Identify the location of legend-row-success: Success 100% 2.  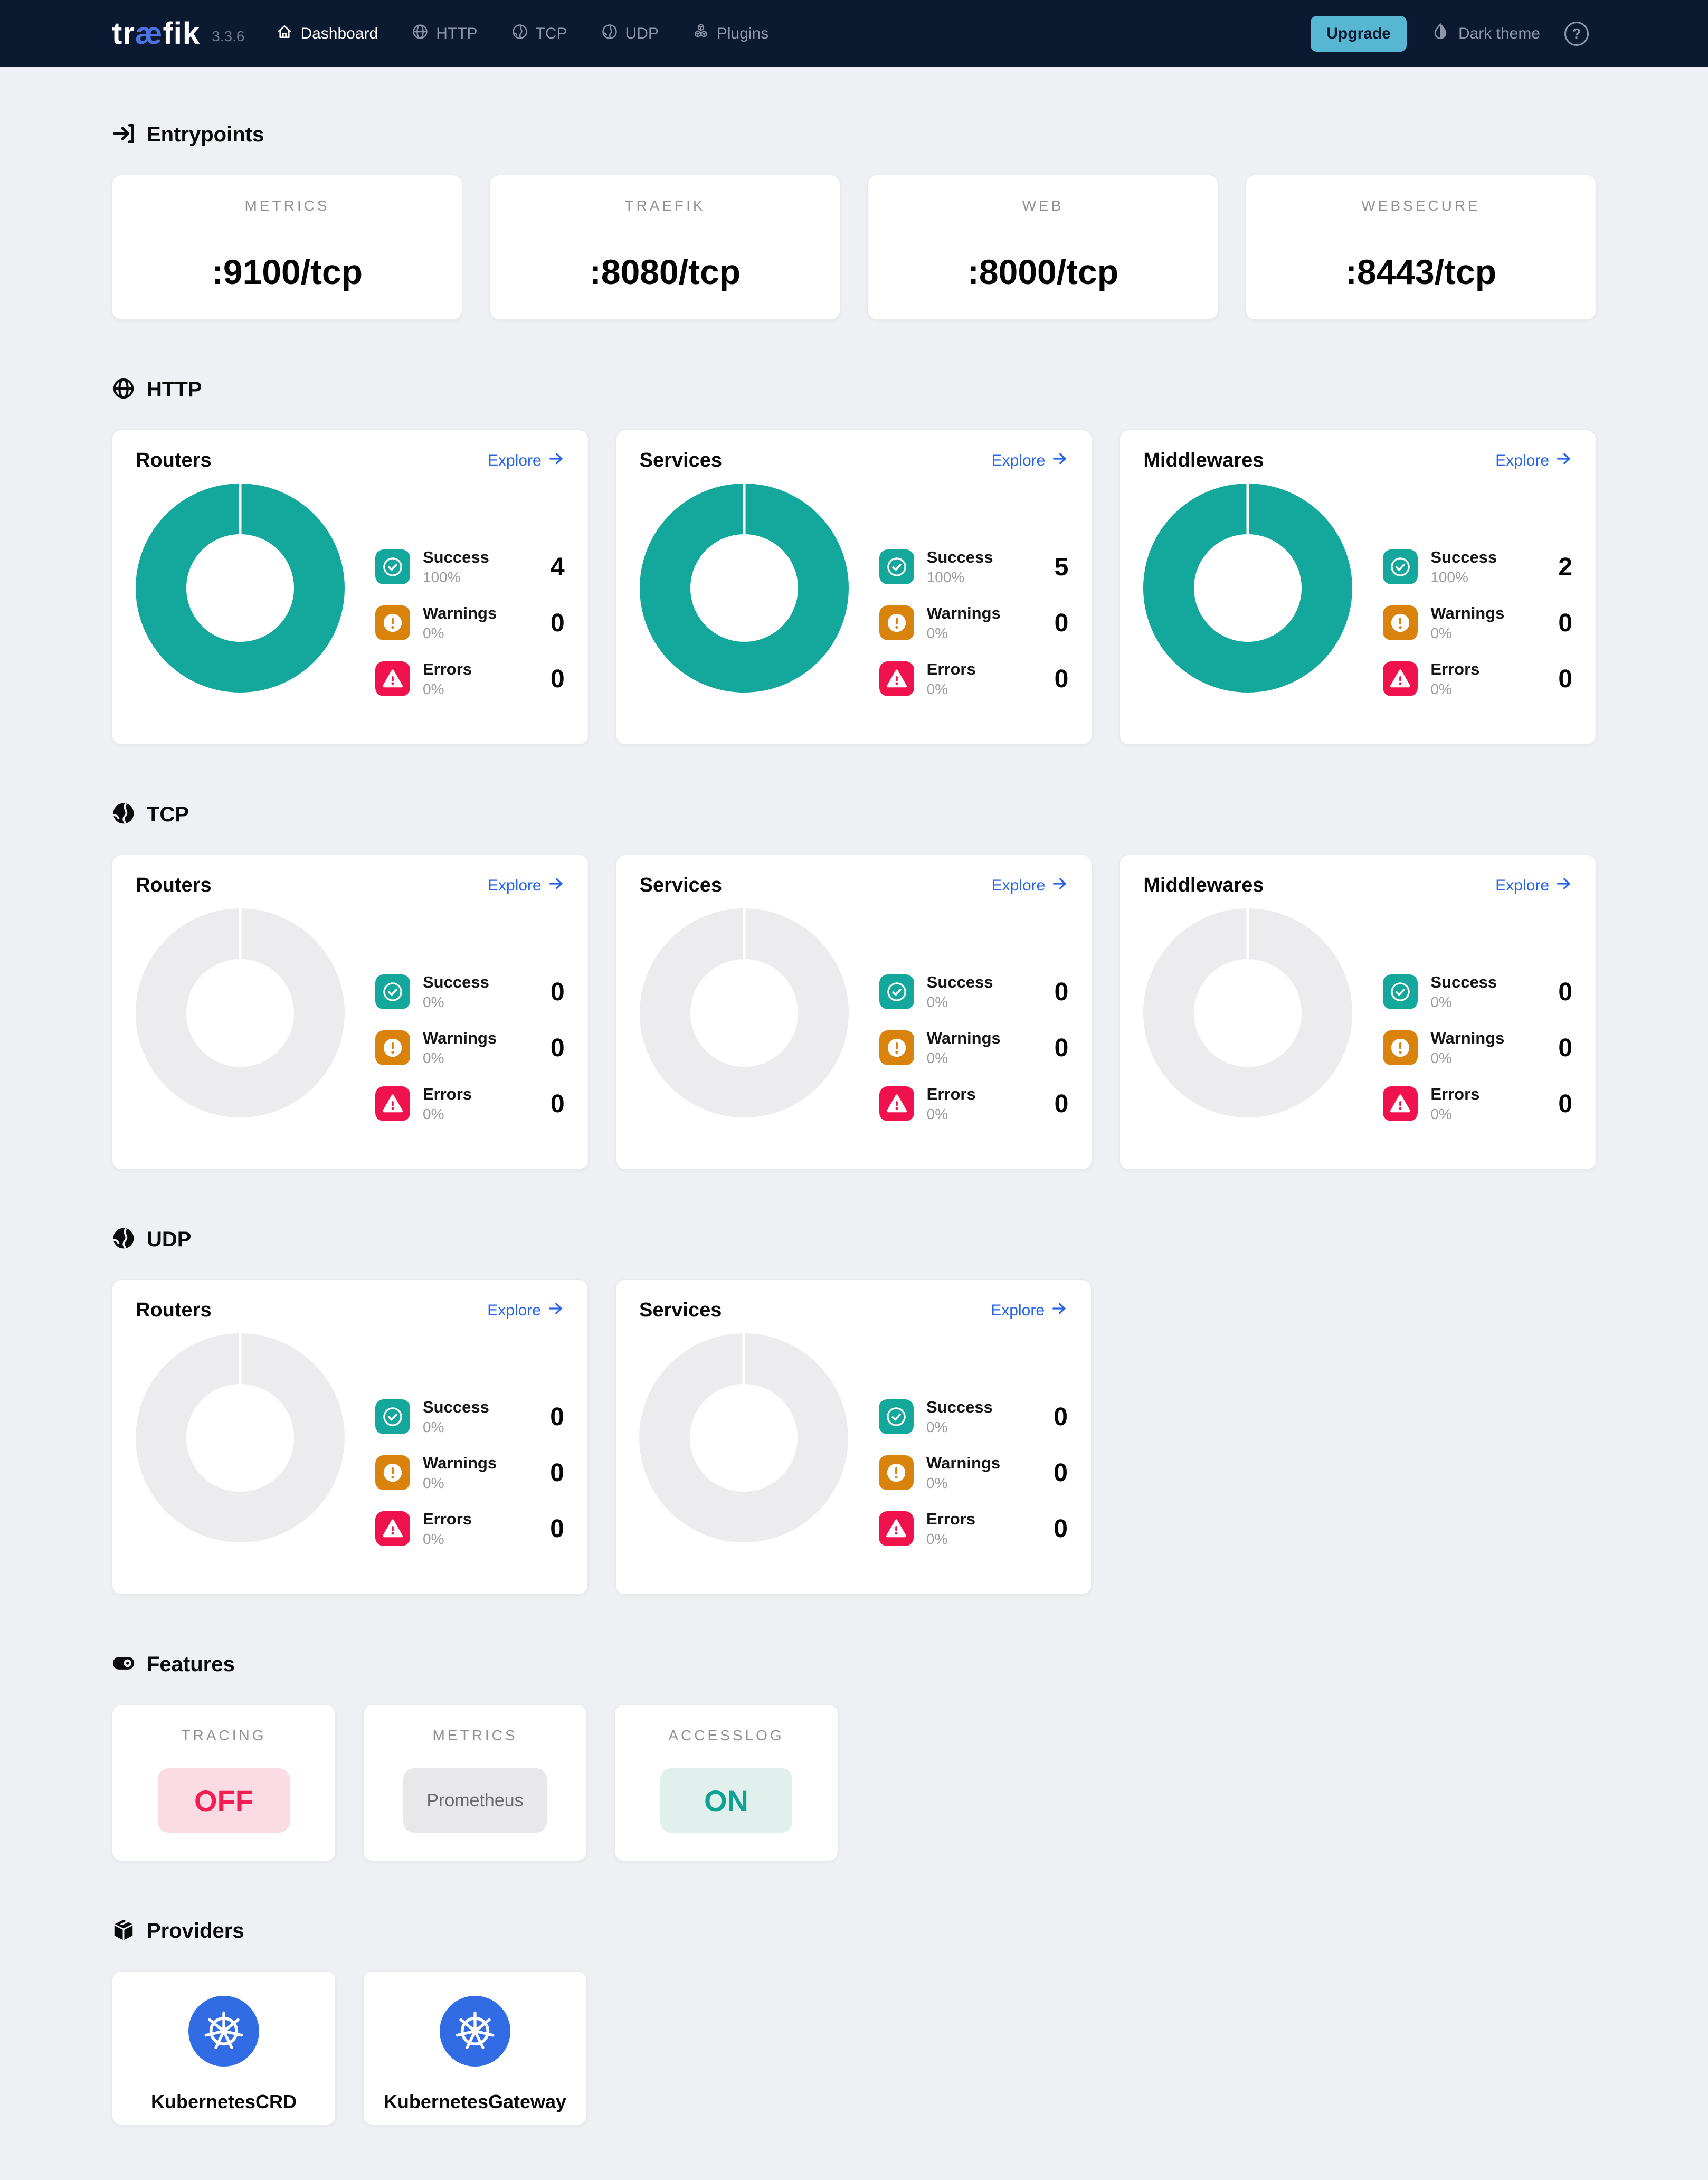
(1477, 567).